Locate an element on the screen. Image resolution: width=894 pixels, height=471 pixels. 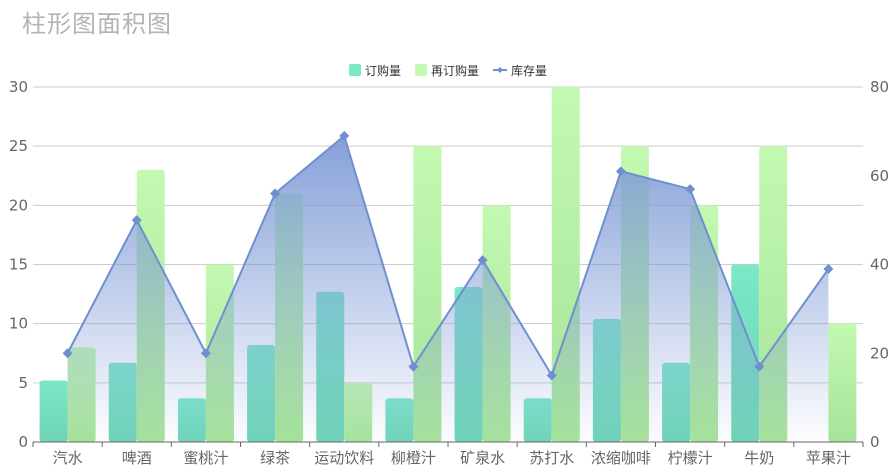
bar-order-qty is located at coordinates (53, 411).